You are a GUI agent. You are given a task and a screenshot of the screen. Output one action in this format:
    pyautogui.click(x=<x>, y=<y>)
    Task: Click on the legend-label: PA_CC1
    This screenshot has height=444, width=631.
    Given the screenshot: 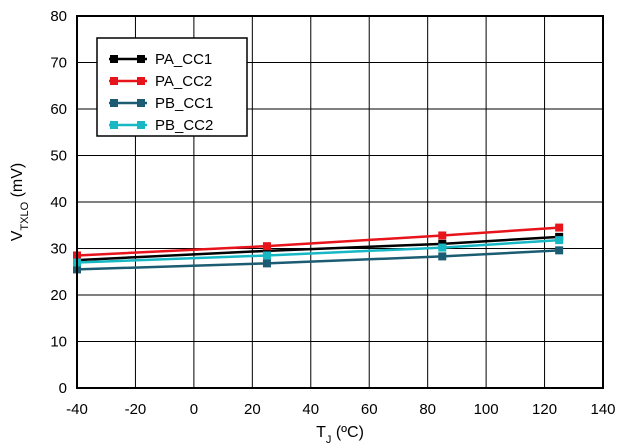 What is the action you would take?
    pyautogui.click(x=183, y=59)
    